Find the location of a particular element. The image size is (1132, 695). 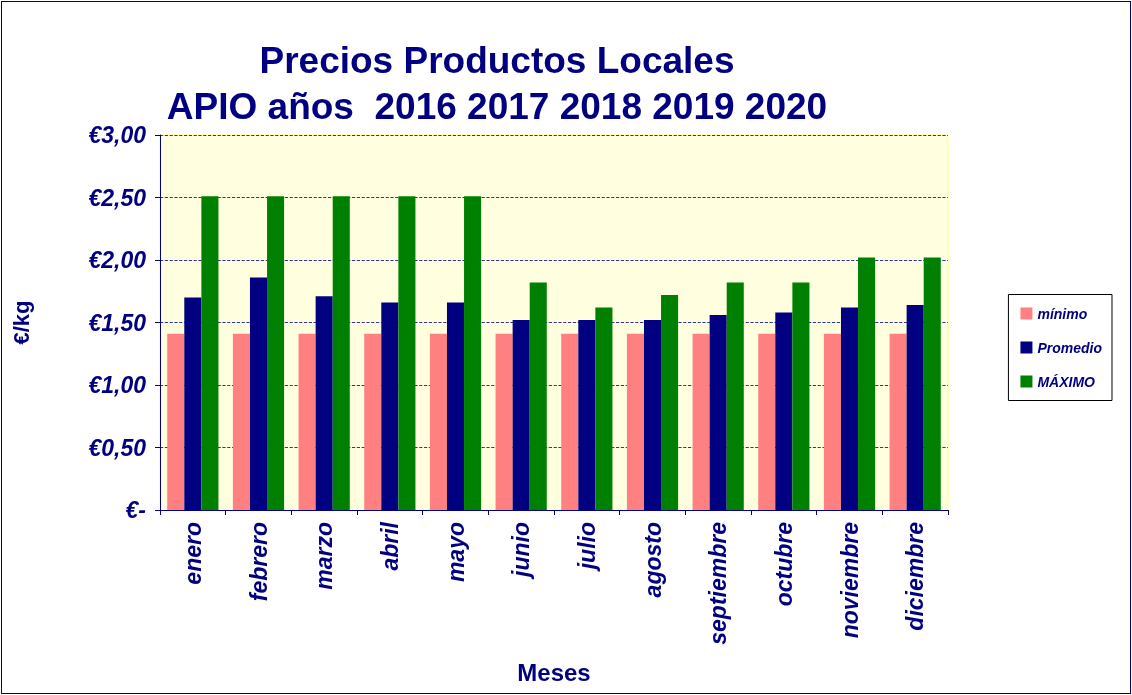

x-tick-label: mayo is located at coordinates (455, 552).